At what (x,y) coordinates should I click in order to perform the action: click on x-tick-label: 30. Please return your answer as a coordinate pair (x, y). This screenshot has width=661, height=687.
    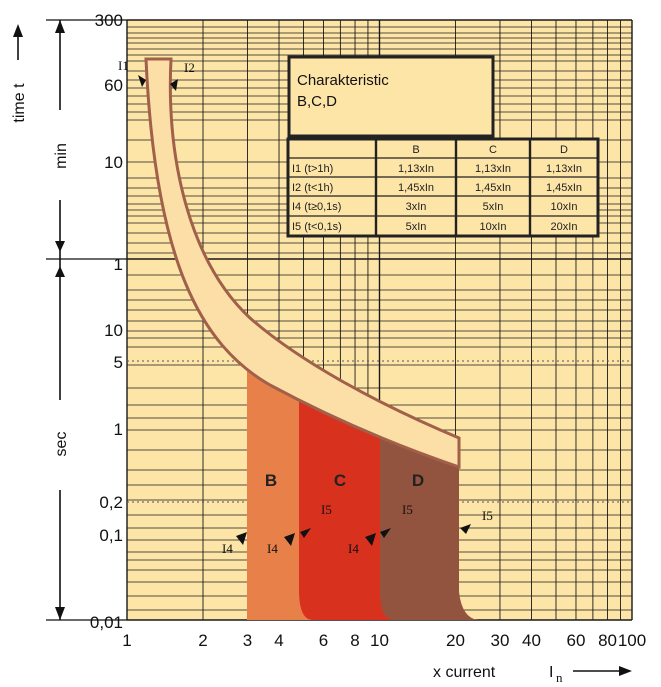
    Looking at the image, I should click on (500, 640).